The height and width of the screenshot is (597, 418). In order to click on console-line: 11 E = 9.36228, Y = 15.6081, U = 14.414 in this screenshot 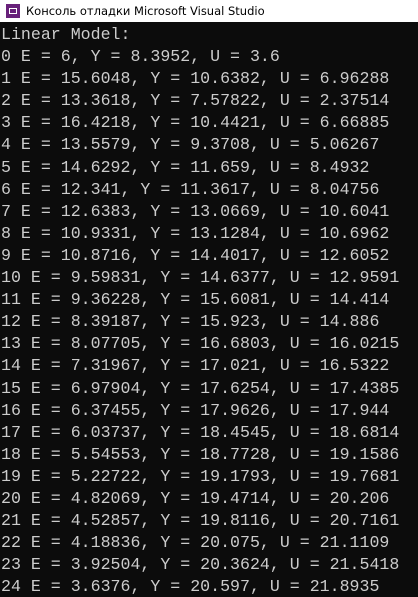, I will do `click(195, 300)`.